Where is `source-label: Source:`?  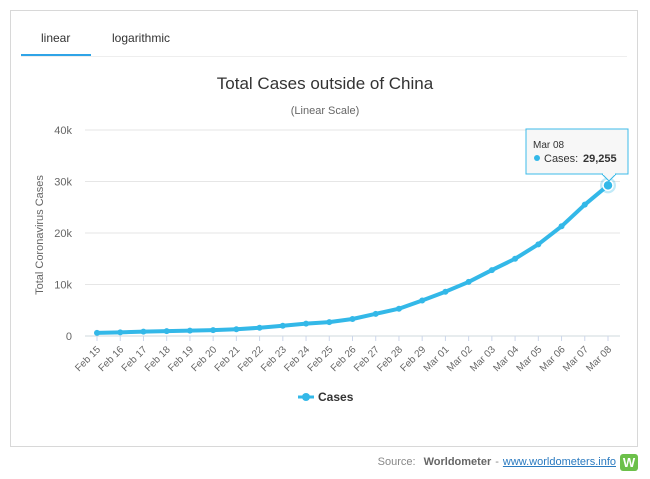
source-label: Source: is located at coordinates (396, 462).